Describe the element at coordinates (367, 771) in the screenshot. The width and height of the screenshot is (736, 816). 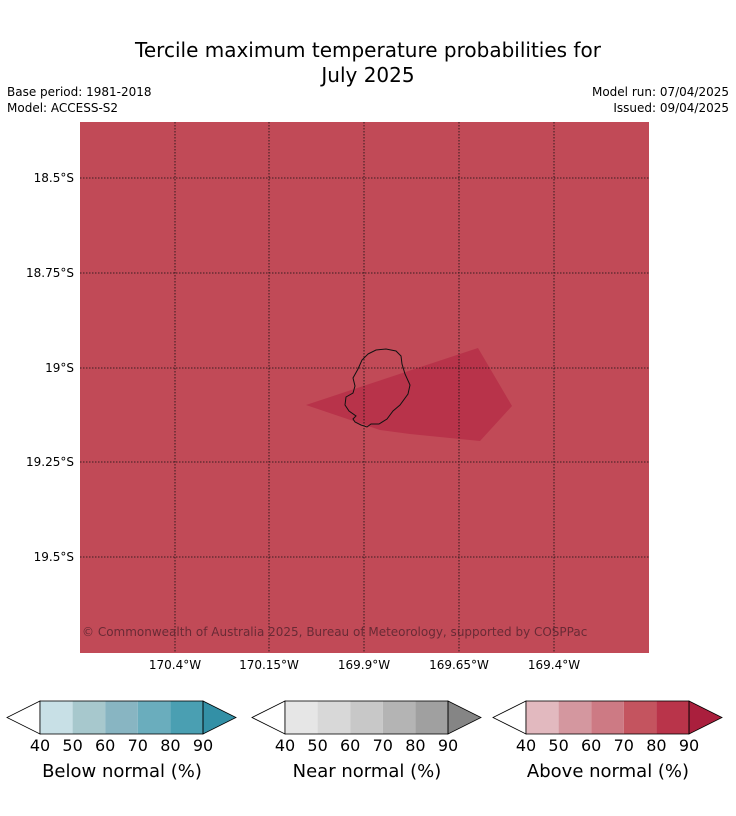
I see `legend-title: Near normal (%)` at that location.